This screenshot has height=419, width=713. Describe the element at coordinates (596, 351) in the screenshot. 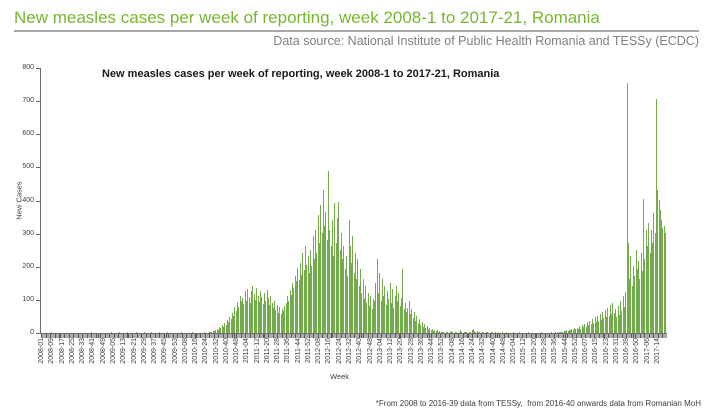

I see `x-tick-label: 2016-15` at that location.